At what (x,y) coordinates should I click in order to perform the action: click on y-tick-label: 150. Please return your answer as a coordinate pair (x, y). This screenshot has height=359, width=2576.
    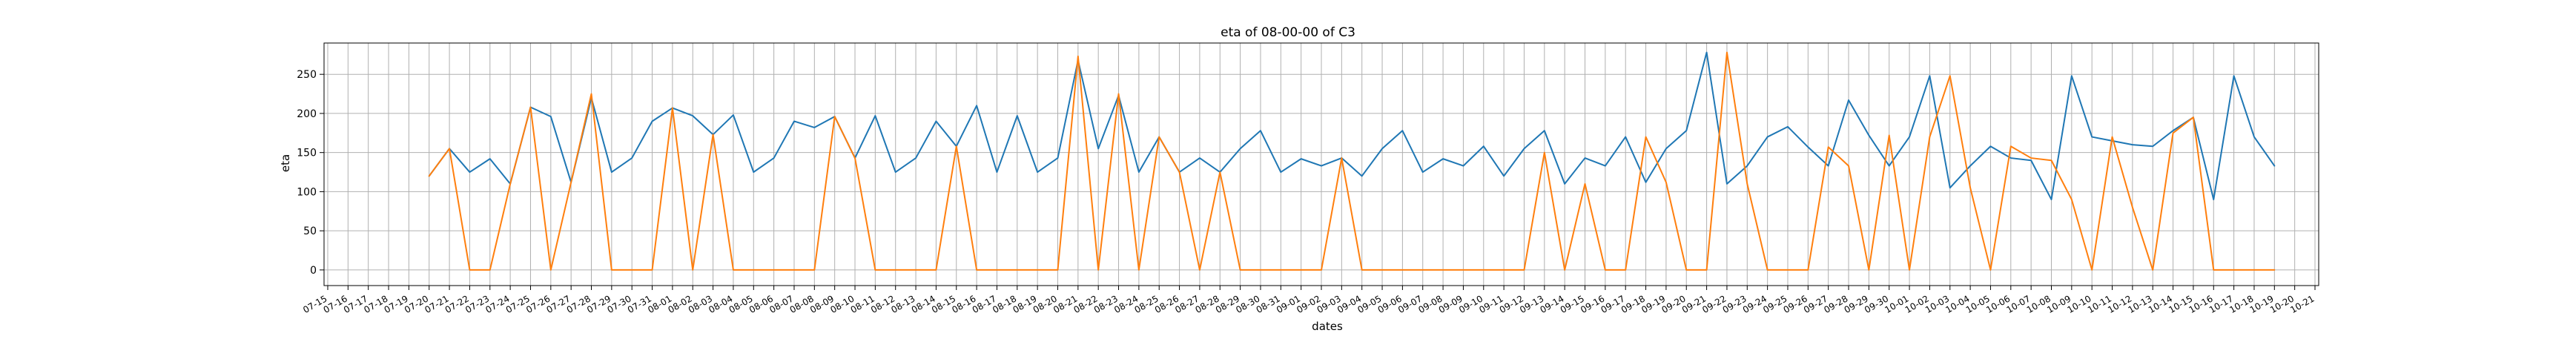
    Looking at the image, I should click on (307, 154).